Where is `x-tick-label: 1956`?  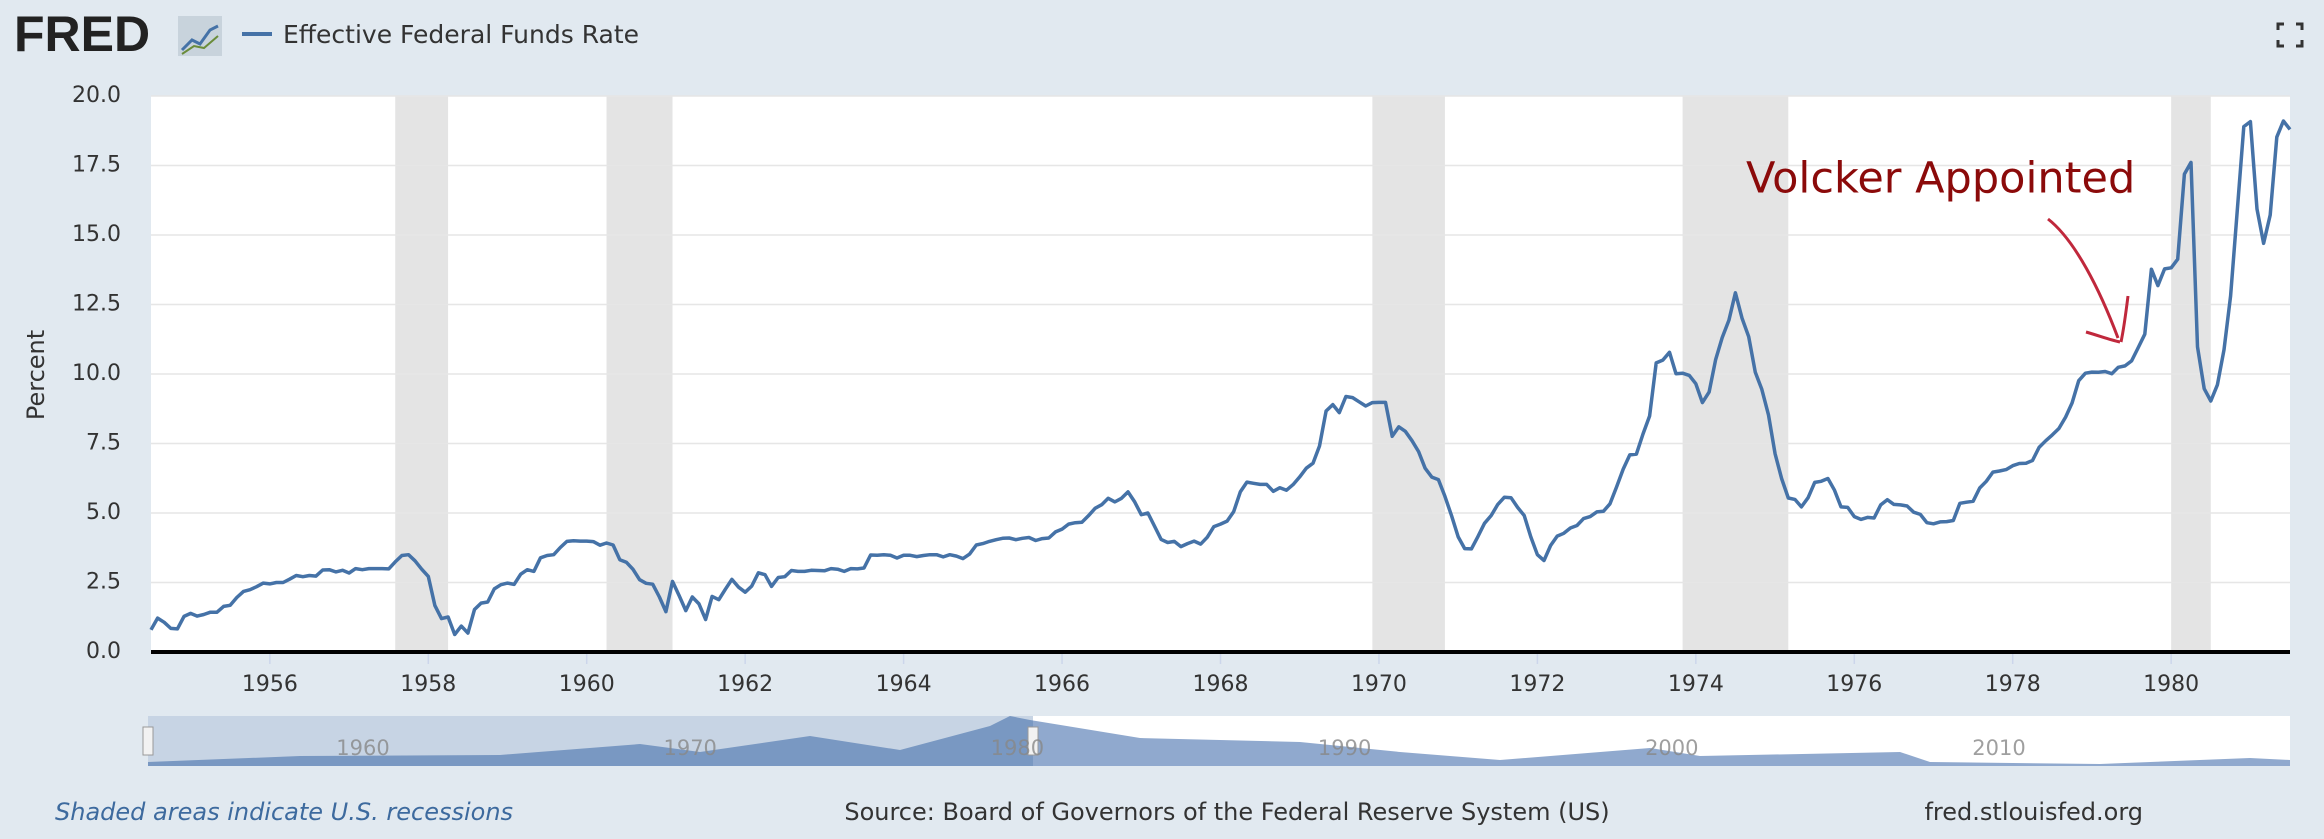 x-tick-label: 1956 is located at coordinates (270, 684).